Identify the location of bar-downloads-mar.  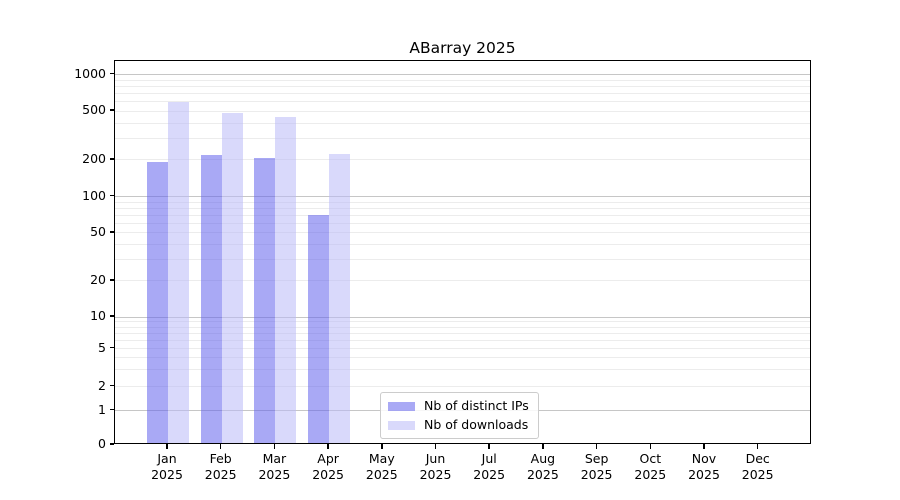
(286, 280).